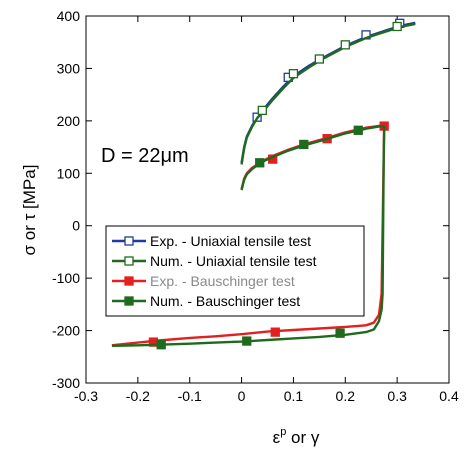  What do you see at coordinates (69, 16) in the screenshot?
I see `y-tick-label: 400` at bounding box center [69, 16].